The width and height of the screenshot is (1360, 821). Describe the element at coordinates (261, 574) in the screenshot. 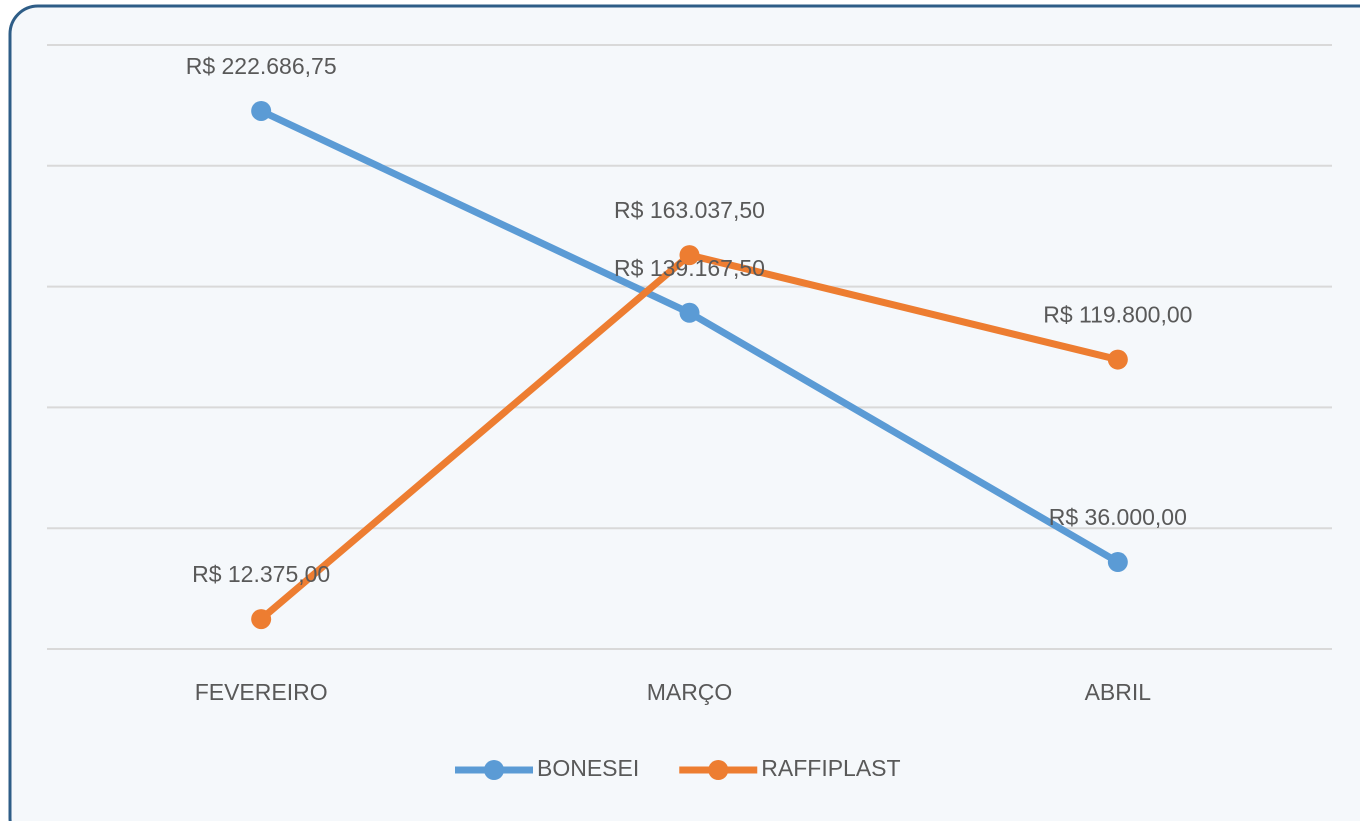

I see `data-label: R$ 12.375,00` at that location.